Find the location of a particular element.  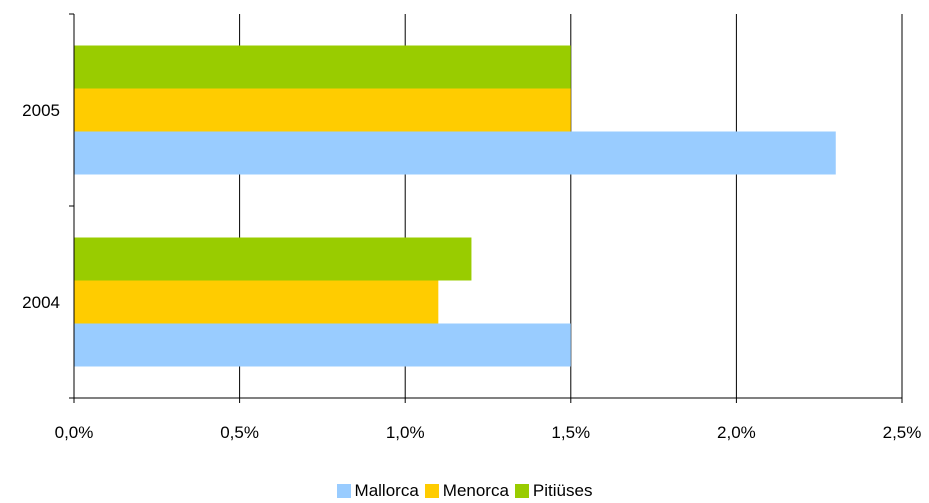

legend-label: Menorca is located at coordinates (475, 490).